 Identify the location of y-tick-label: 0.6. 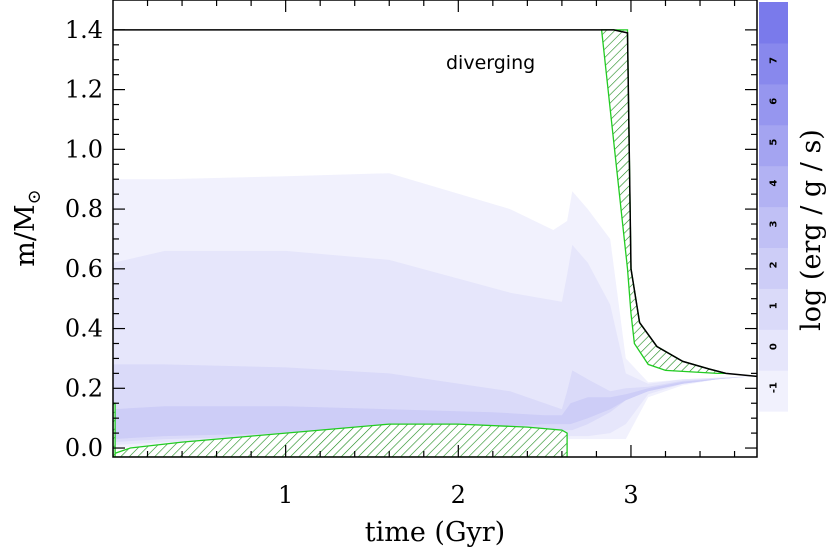
(84, 269).